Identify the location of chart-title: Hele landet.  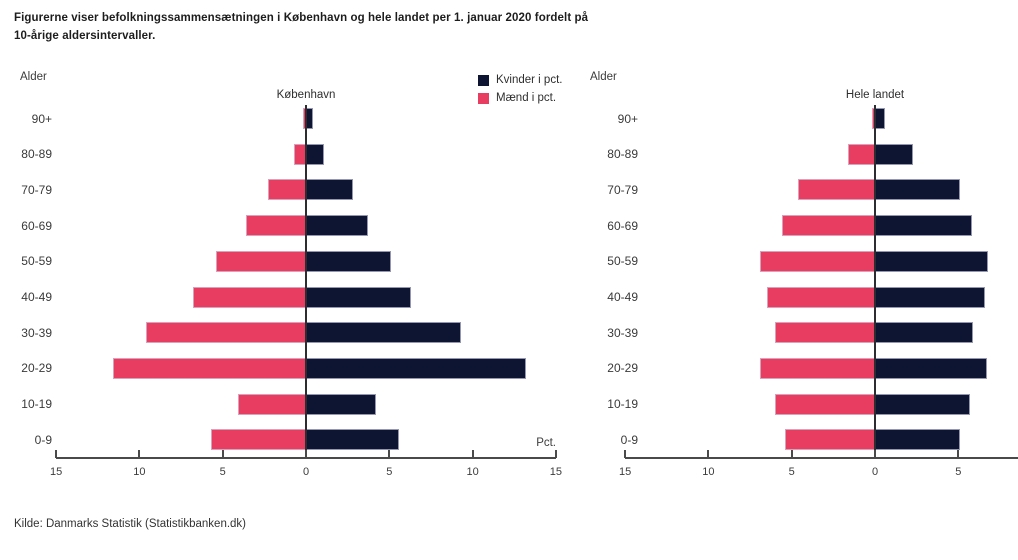
(875, 95).